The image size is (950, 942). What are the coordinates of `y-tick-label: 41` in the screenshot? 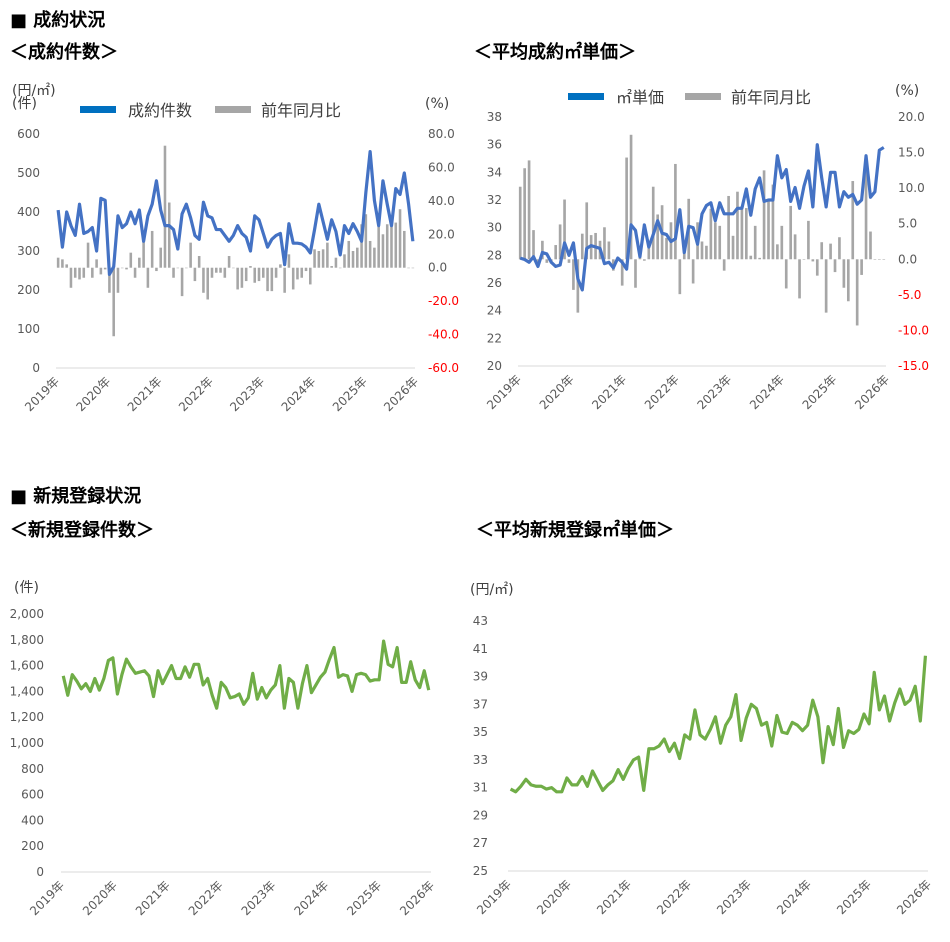 It's located at (480, 649).